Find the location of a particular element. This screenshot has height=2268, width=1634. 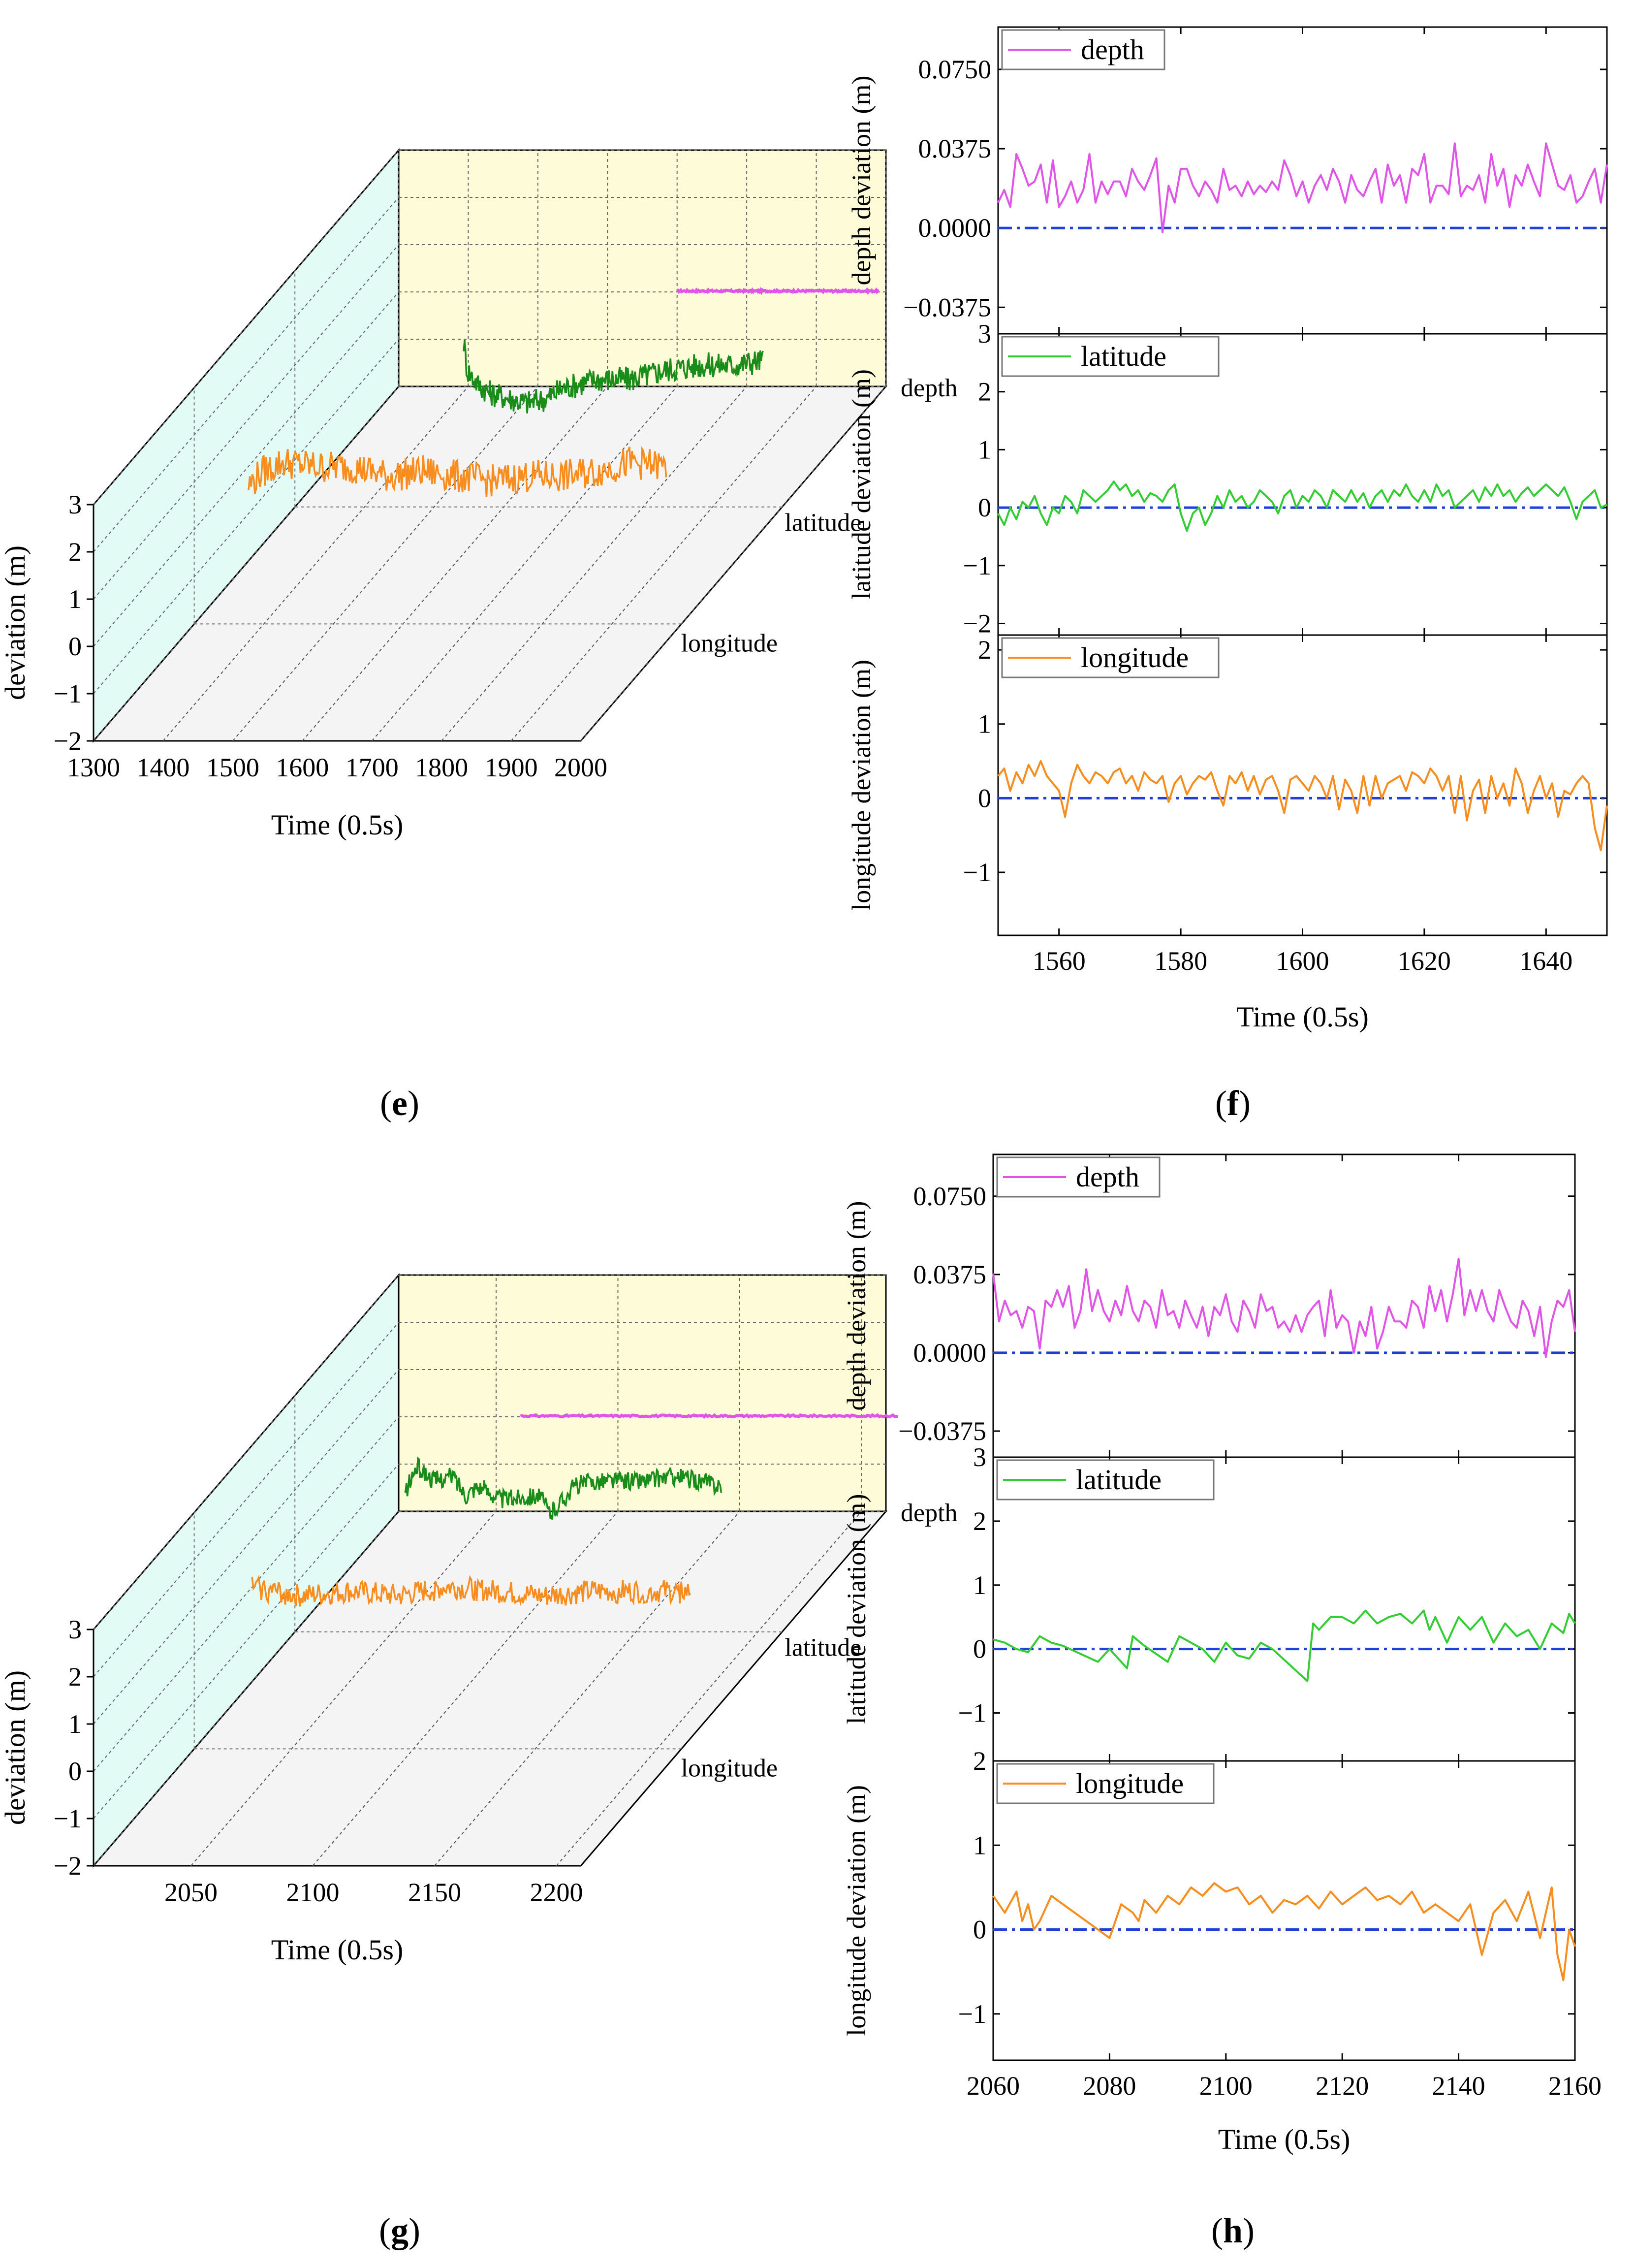

panel-label-letter: e is located at coordinates (400, 1103).